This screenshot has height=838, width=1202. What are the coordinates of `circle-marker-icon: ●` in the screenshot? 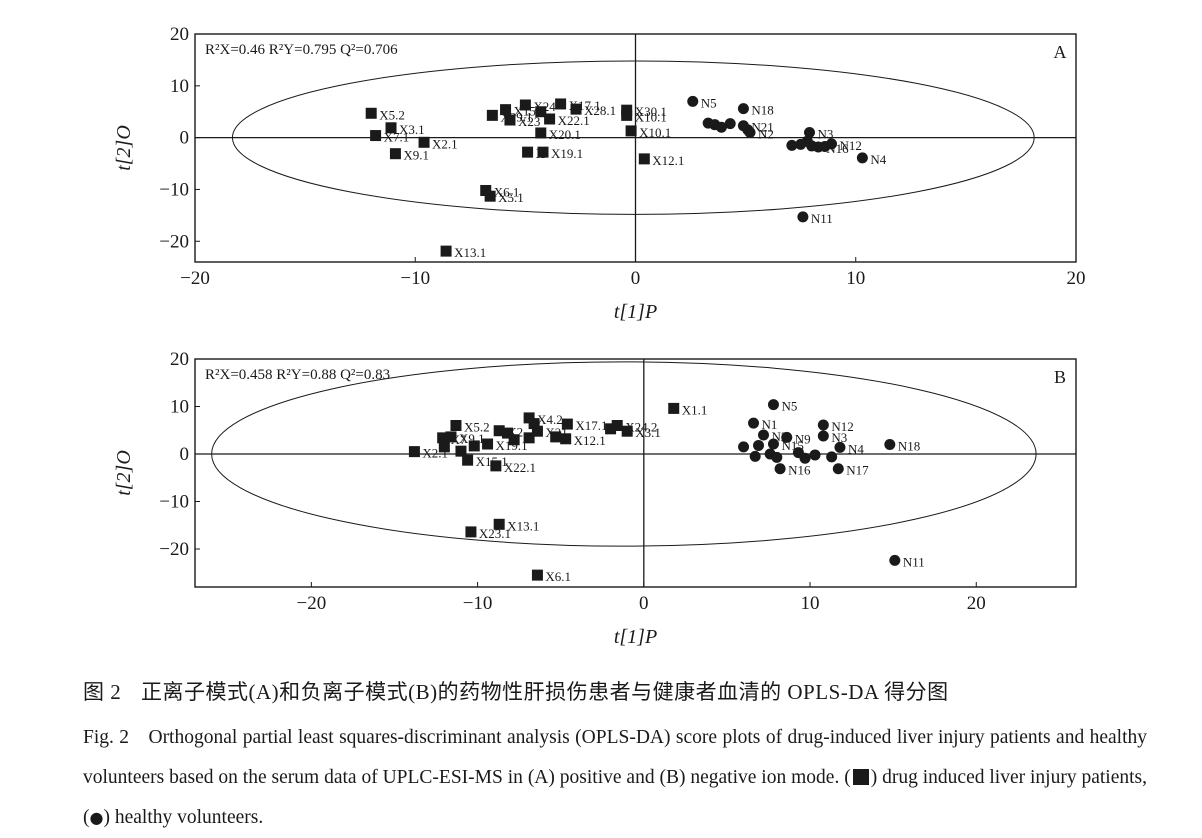 It's located at (96, 817).